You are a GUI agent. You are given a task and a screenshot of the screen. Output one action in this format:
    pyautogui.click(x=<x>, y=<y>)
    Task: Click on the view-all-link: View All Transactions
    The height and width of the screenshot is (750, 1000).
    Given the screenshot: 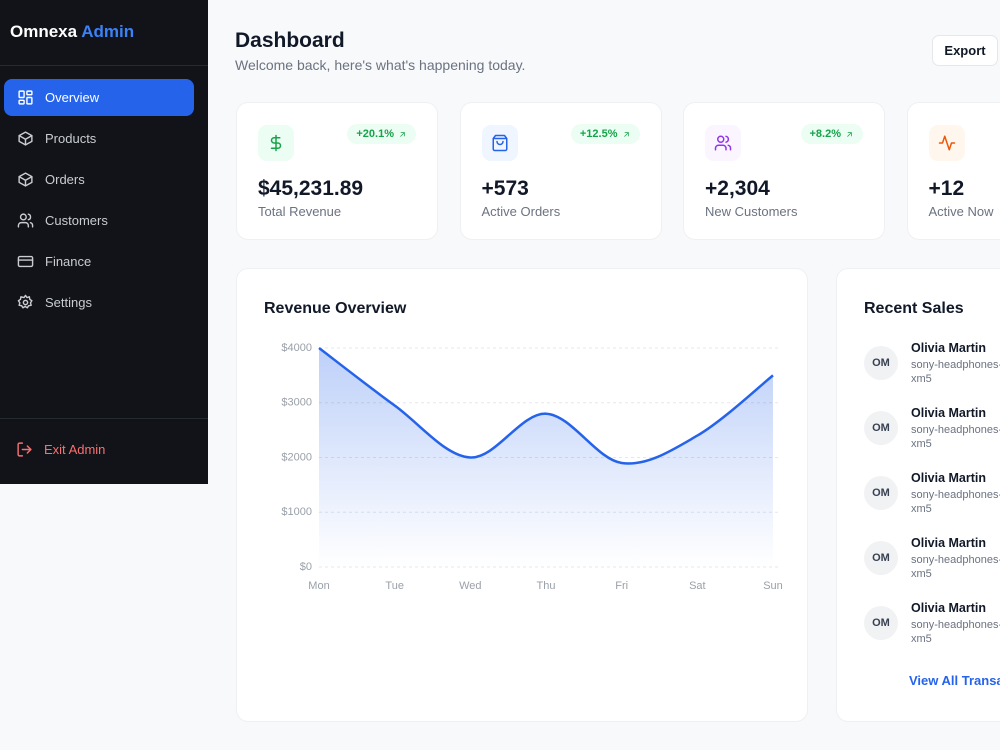 What is the action you would take?
    pyautogui.click(x=954, y=680)
    